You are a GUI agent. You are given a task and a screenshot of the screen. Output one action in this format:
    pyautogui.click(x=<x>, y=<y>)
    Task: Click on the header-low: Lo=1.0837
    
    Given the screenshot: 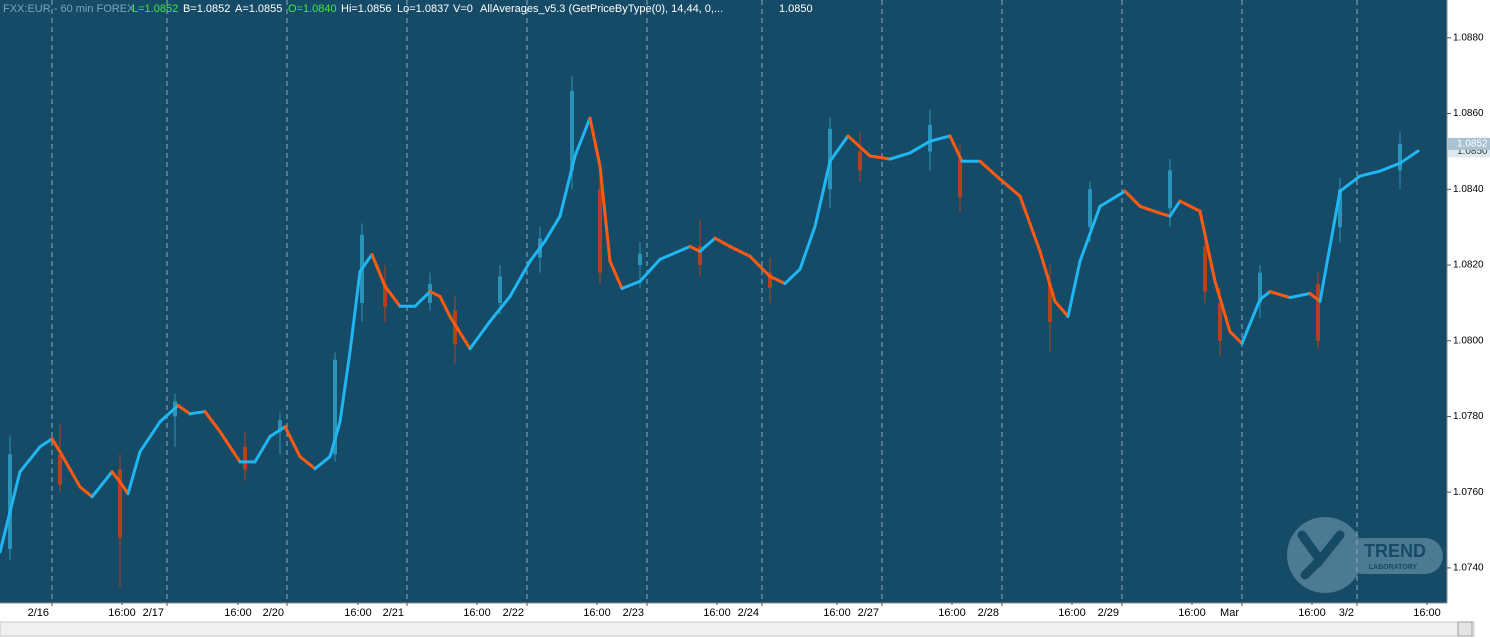 What is the action you would take?
    pyautogui.click(x=423, y=9)
    